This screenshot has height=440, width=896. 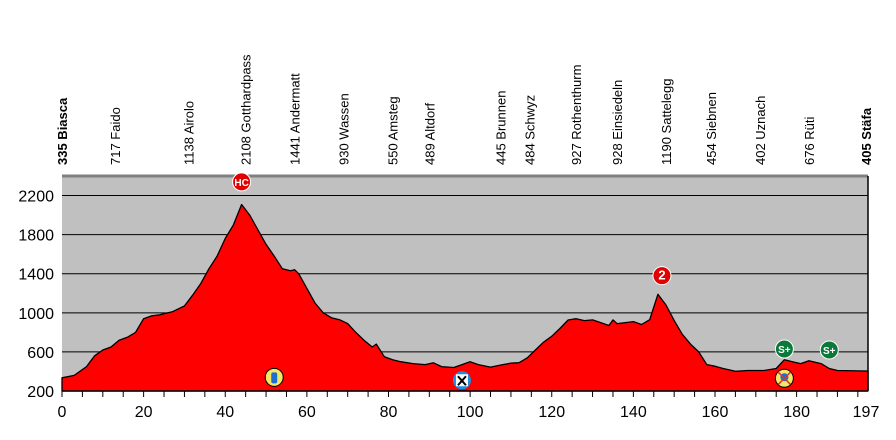 I want to click on y-tick-label: 1800, so click(x=36, y=236).